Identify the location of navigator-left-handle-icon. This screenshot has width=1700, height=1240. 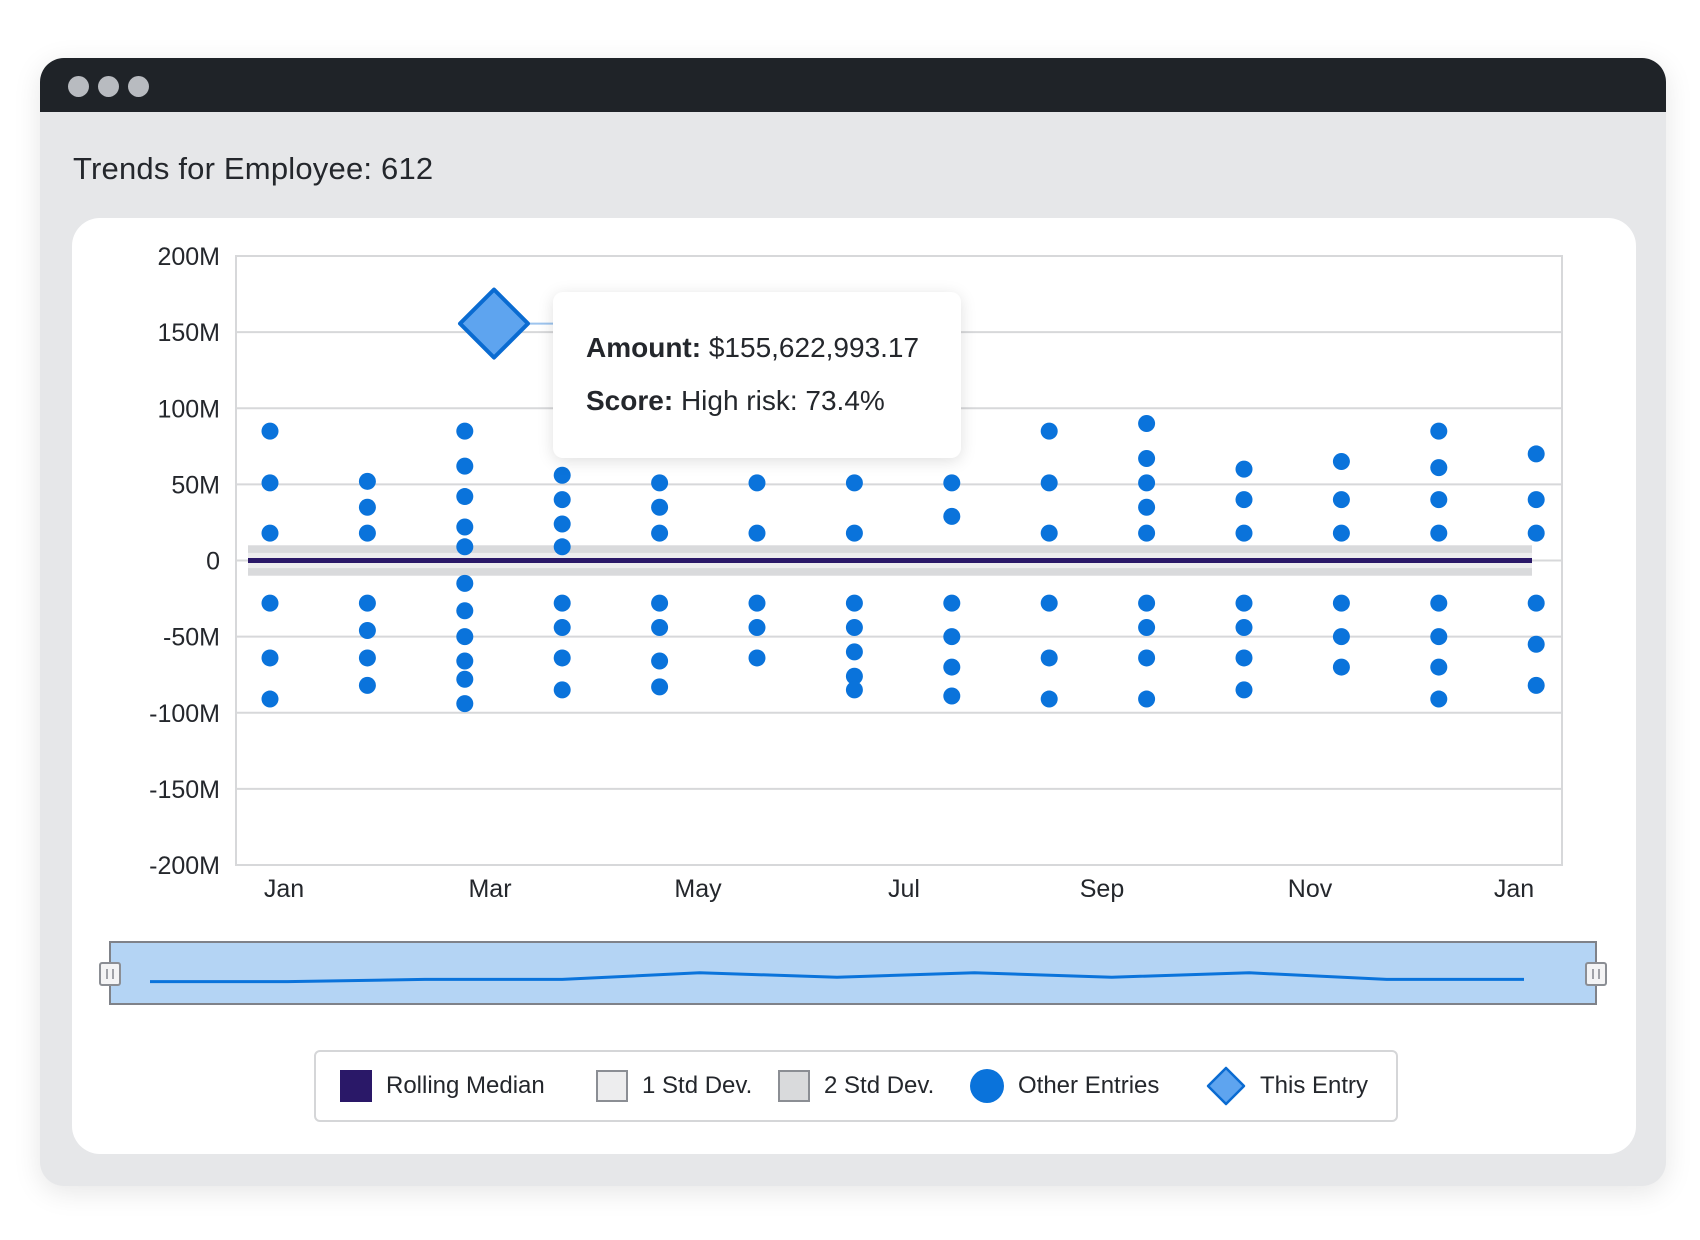
(110, 974).